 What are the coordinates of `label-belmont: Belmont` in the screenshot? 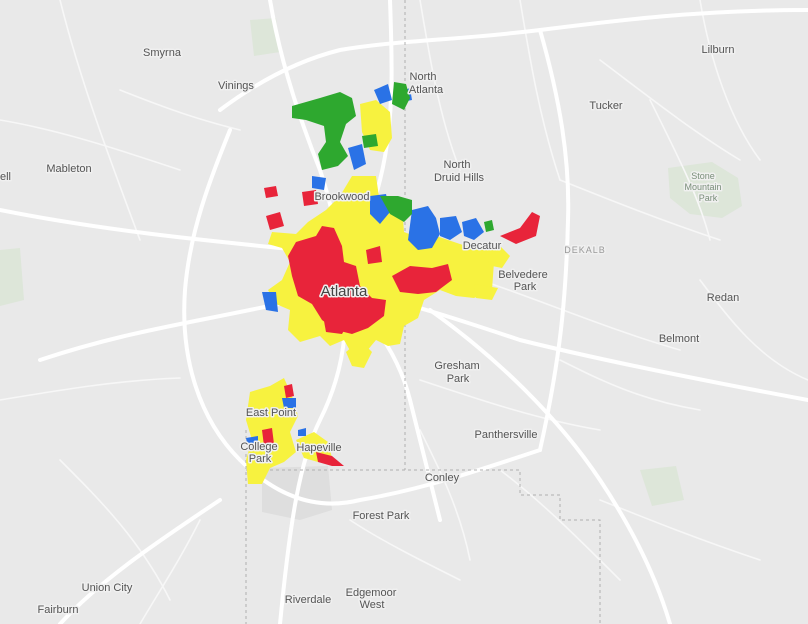 It's located at (679, 339).